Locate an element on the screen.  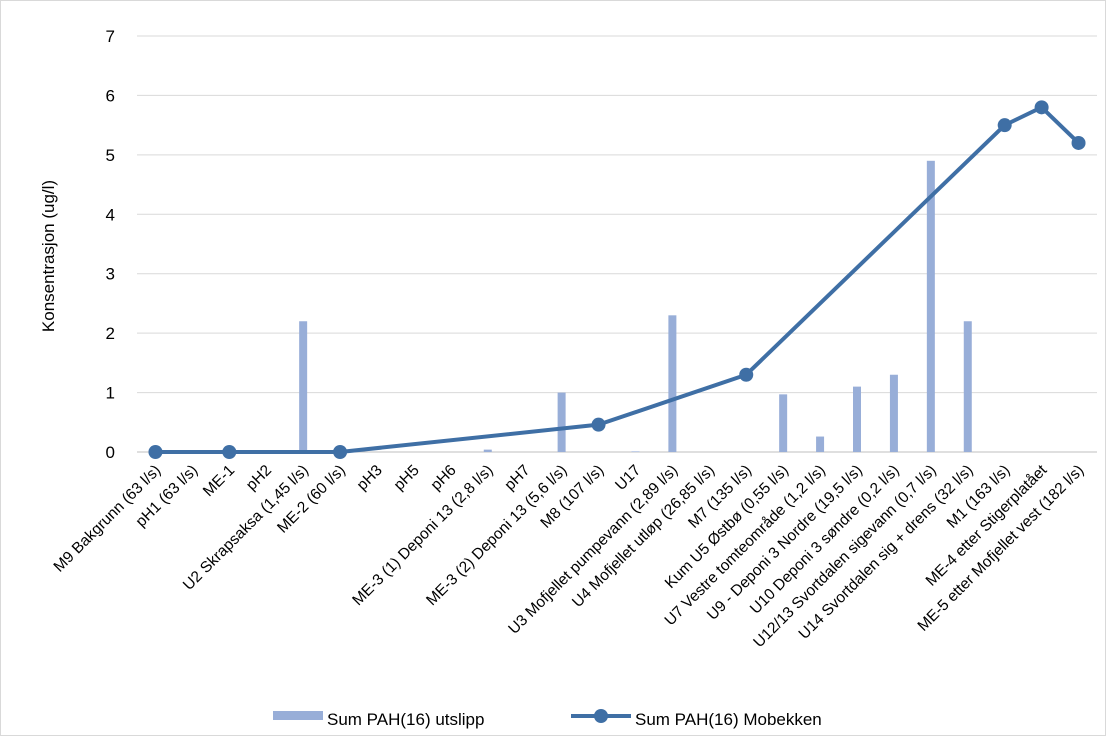
legend-line-label: Sum PAH(16) Mobekken is located at coordinates (728, 719).